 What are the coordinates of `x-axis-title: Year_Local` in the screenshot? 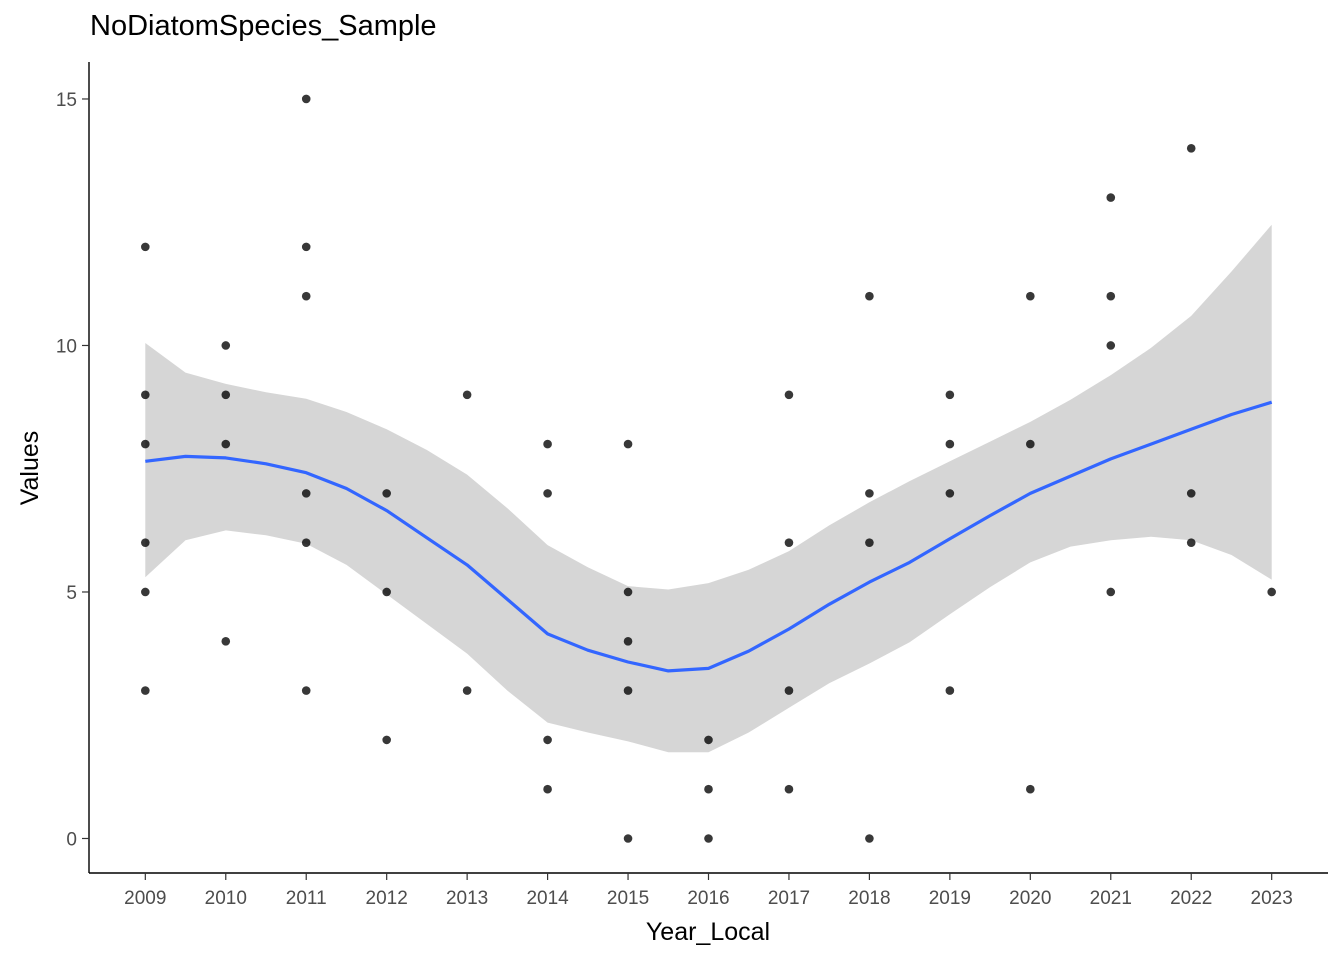 It's located at (708, 932).